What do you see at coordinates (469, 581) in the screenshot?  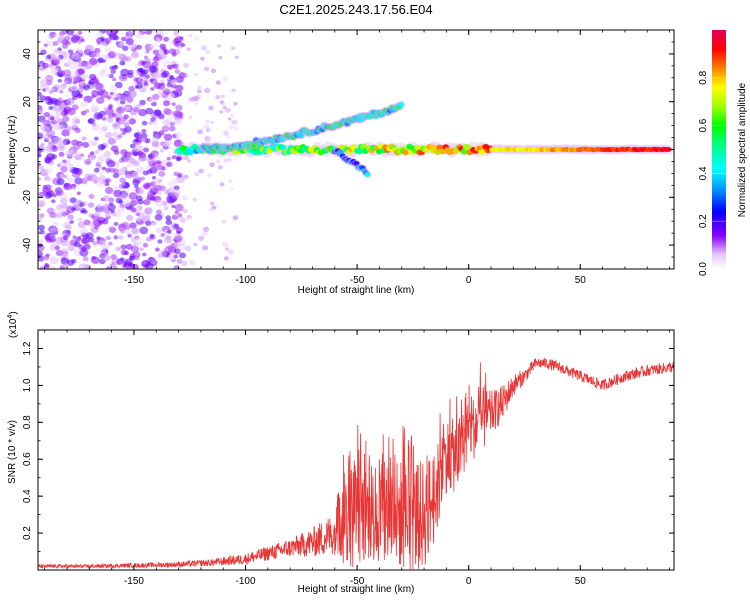 I see `x-tick-label: 0` at bounding box center [469, 581].